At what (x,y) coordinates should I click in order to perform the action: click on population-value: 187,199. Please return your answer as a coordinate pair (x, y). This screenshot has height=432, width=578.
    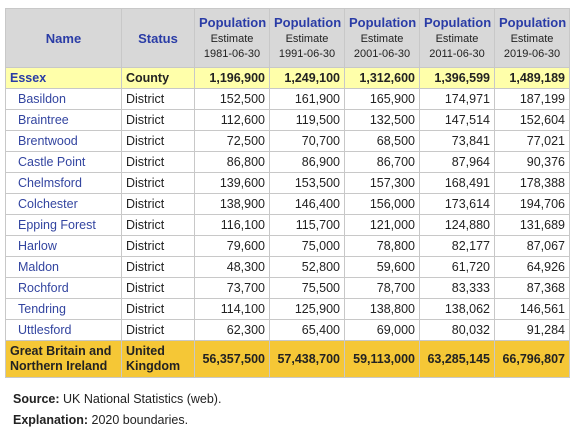
    Looking at the image, I should click on (532, 99).